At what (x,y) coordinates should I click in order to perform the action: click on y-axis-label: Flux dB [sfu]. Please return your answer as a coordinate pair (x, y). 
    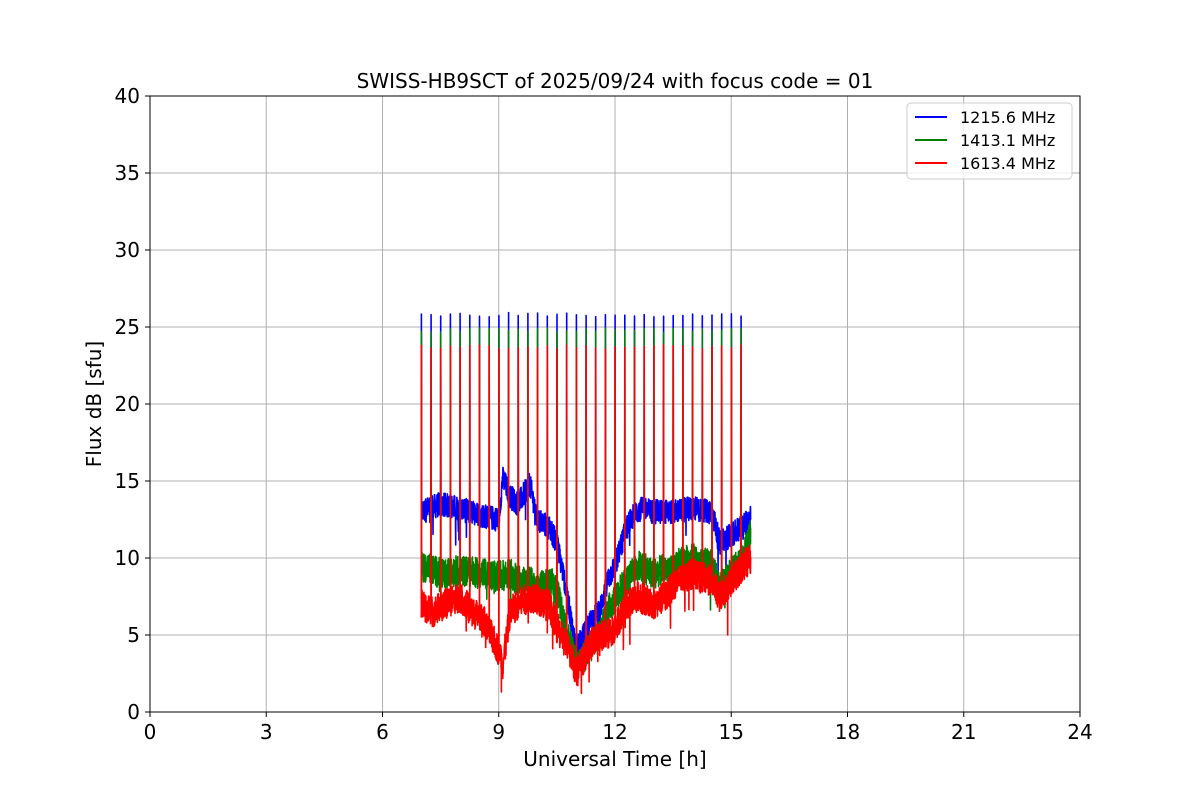
    Looking at the image, I should click on (94, 404).